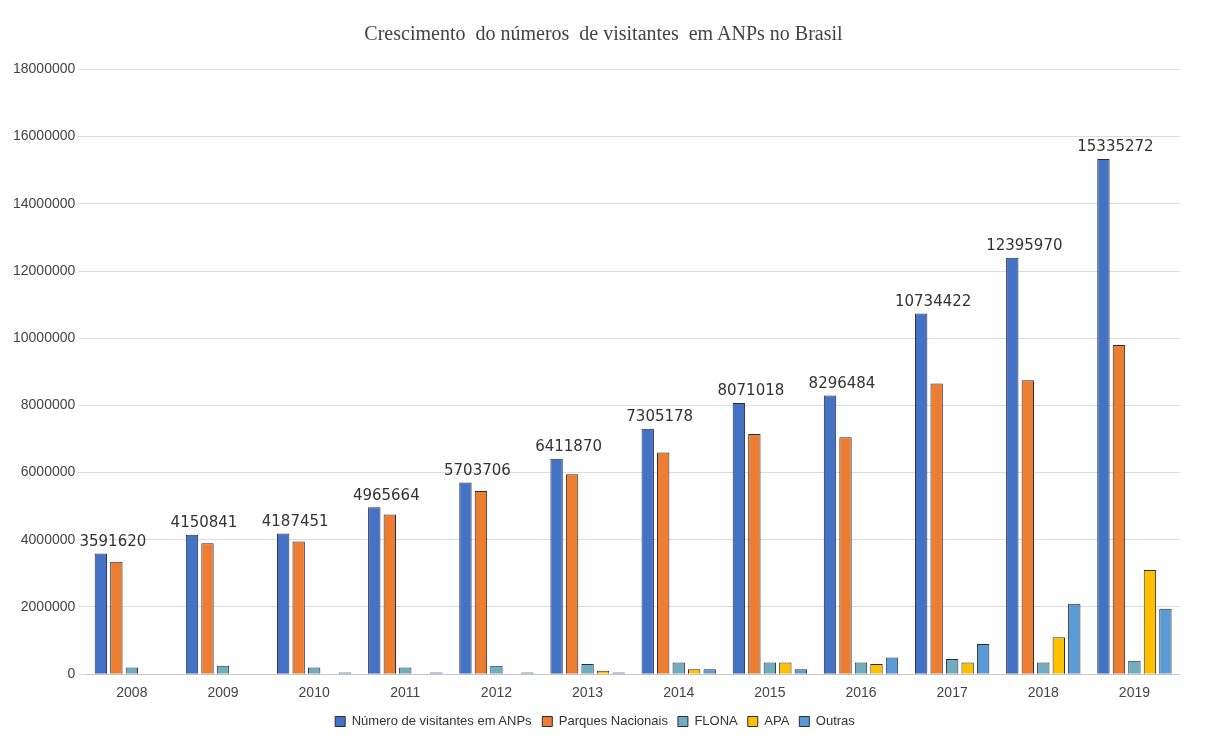 Image resolution: width=1207 pixels, height=748 pixels. What do you see at coordinates (952, 692) in the screenshot?
I see `x-tick-label: 2017` at bounding box center [952, 692].